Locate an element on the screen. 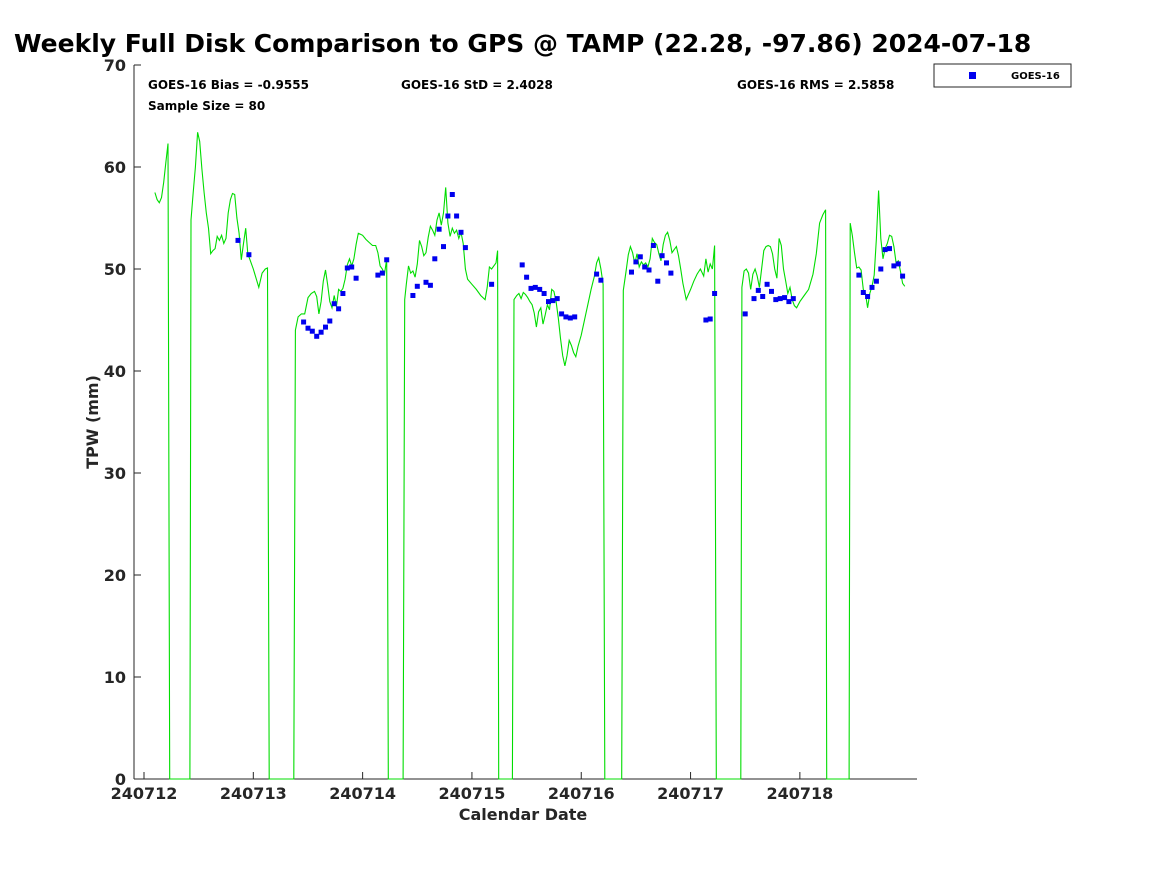 The image size is (1167, 875). y-tick-label: 20 is located at coordinates (115, 575).